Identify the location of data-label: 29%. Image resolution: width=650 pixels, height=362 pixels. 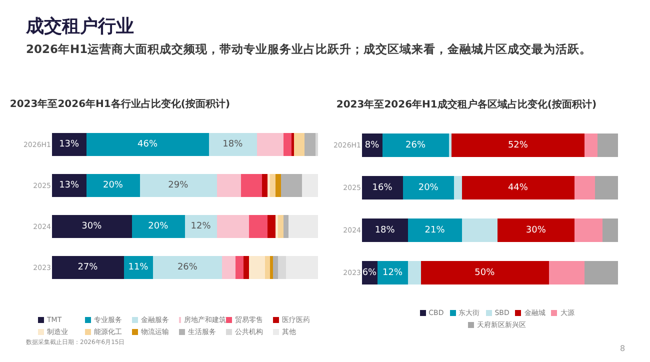
(178, 185).